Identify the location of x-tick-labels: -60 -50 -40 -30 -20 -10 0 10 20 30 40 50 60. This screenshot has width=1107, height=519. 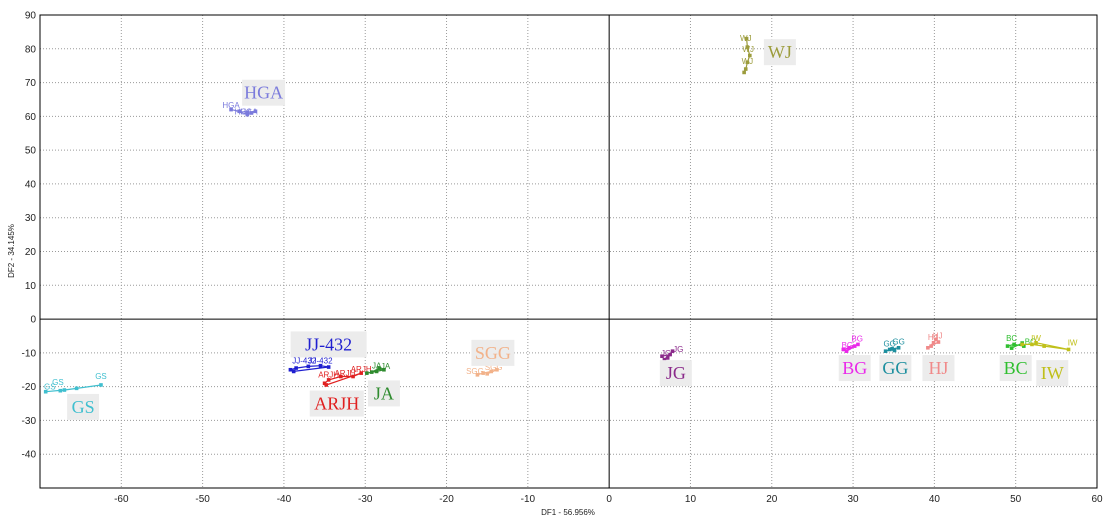
(608, 499).